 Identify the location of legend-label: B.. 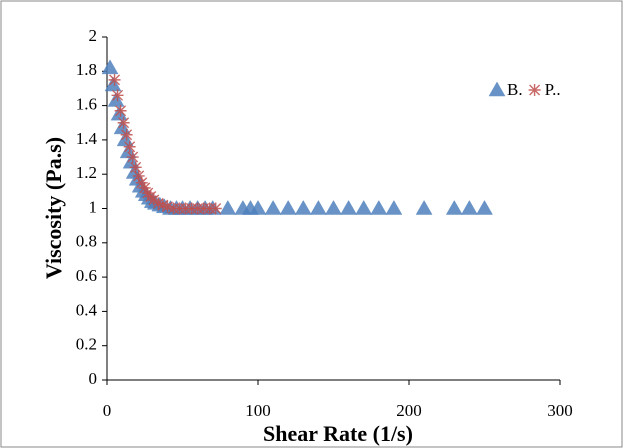
(515, 89).